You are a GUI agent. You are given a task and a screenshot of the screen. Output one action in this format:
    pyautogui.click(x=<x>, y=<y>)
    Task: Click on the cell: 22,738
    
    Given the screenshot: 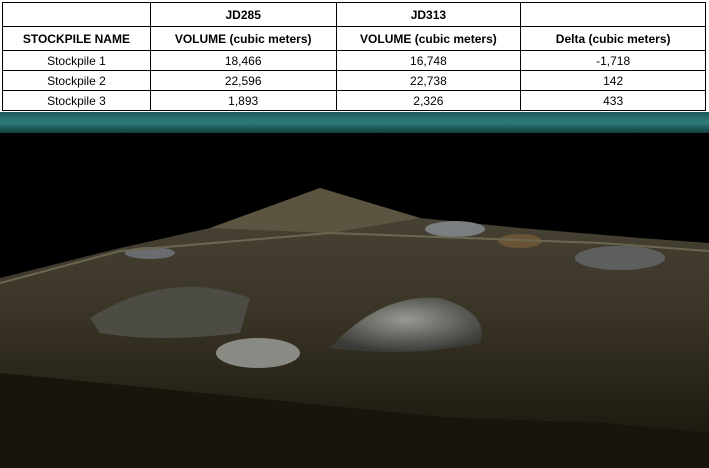 What is the action you would take?
    pyautogui.click(x=428, y=80)
    